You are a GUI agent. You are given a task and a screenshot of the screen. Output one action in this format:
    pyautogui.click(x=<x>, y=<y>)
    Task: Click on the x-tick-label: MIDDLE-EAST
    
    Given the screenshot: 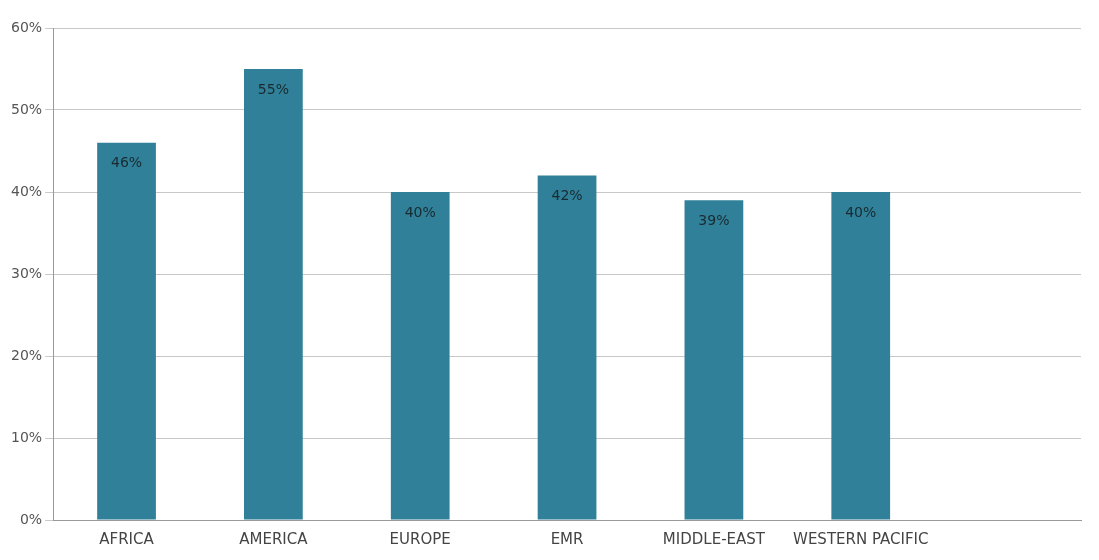 What is the action you would take?
    pyautogui.click(x=714, y=538)
    